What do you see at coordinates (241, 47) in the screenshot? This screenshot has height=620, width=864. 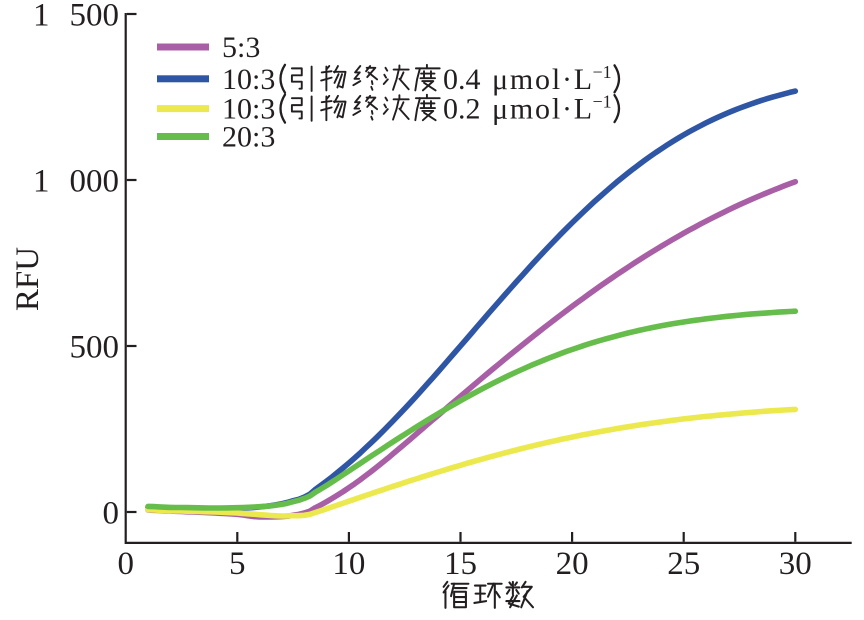 I see `svg-text: 5:3` at bounding box center [241, 47].